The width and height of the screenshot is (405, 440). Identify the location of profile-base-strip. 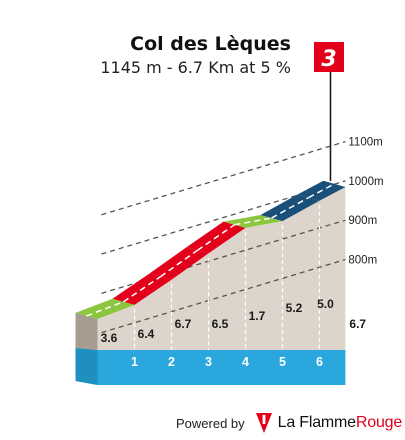
(210, 366).